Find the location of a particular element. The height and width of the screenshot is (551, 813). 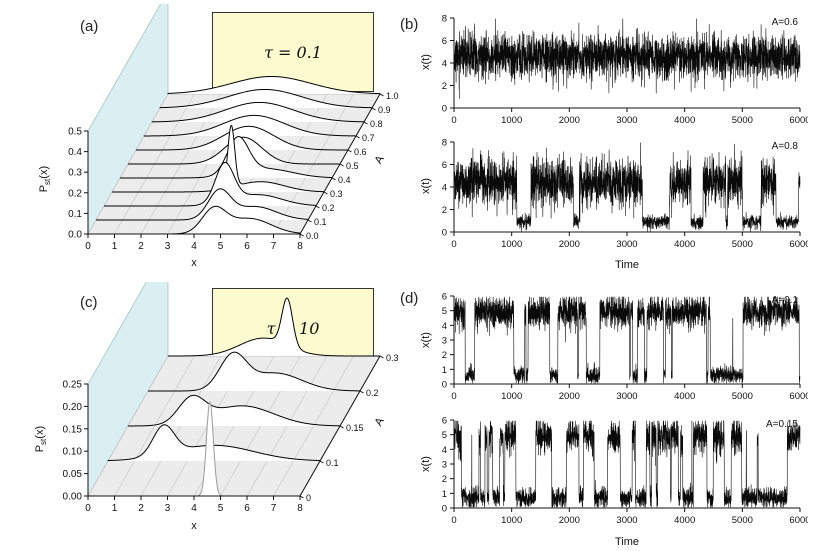

y-axis-label-d-top: x(t) is located at coordinates (426, 340).